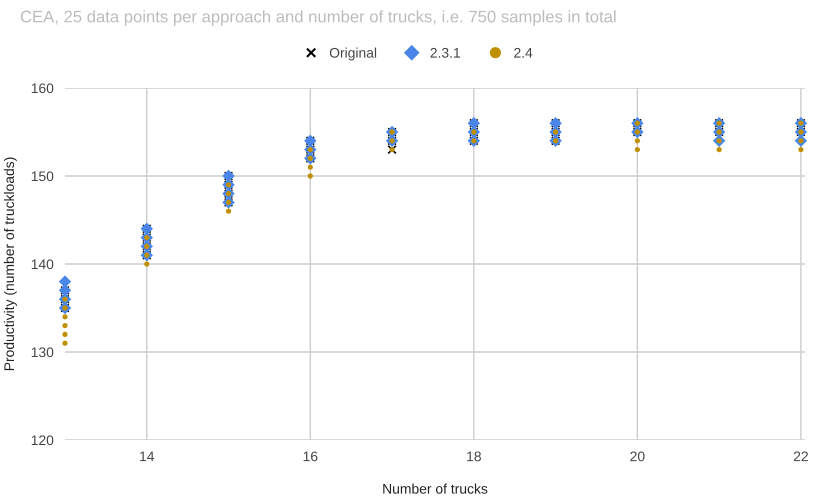 This screenshot has width=830, height=502. Describe the element at coordinates (318, 18) in the screenshot. I see `chart-title: CEA, 25 data points per approach and number of trucks, i.e. 750 samples in total` at that location.